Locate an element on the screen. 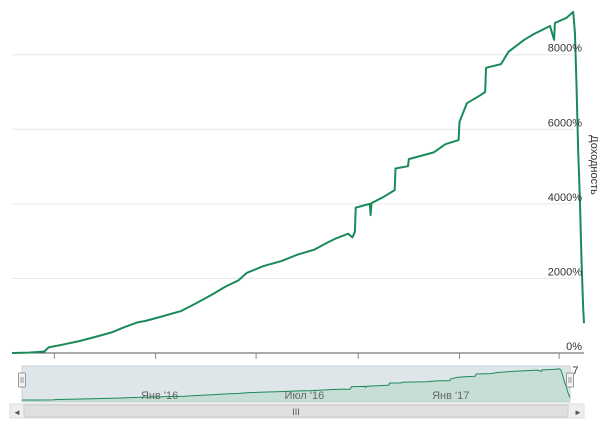 Image resolution: width=598 pixels, height=429 pixels. navigator-label: Июл '16 is located at coordinates (304, 396).